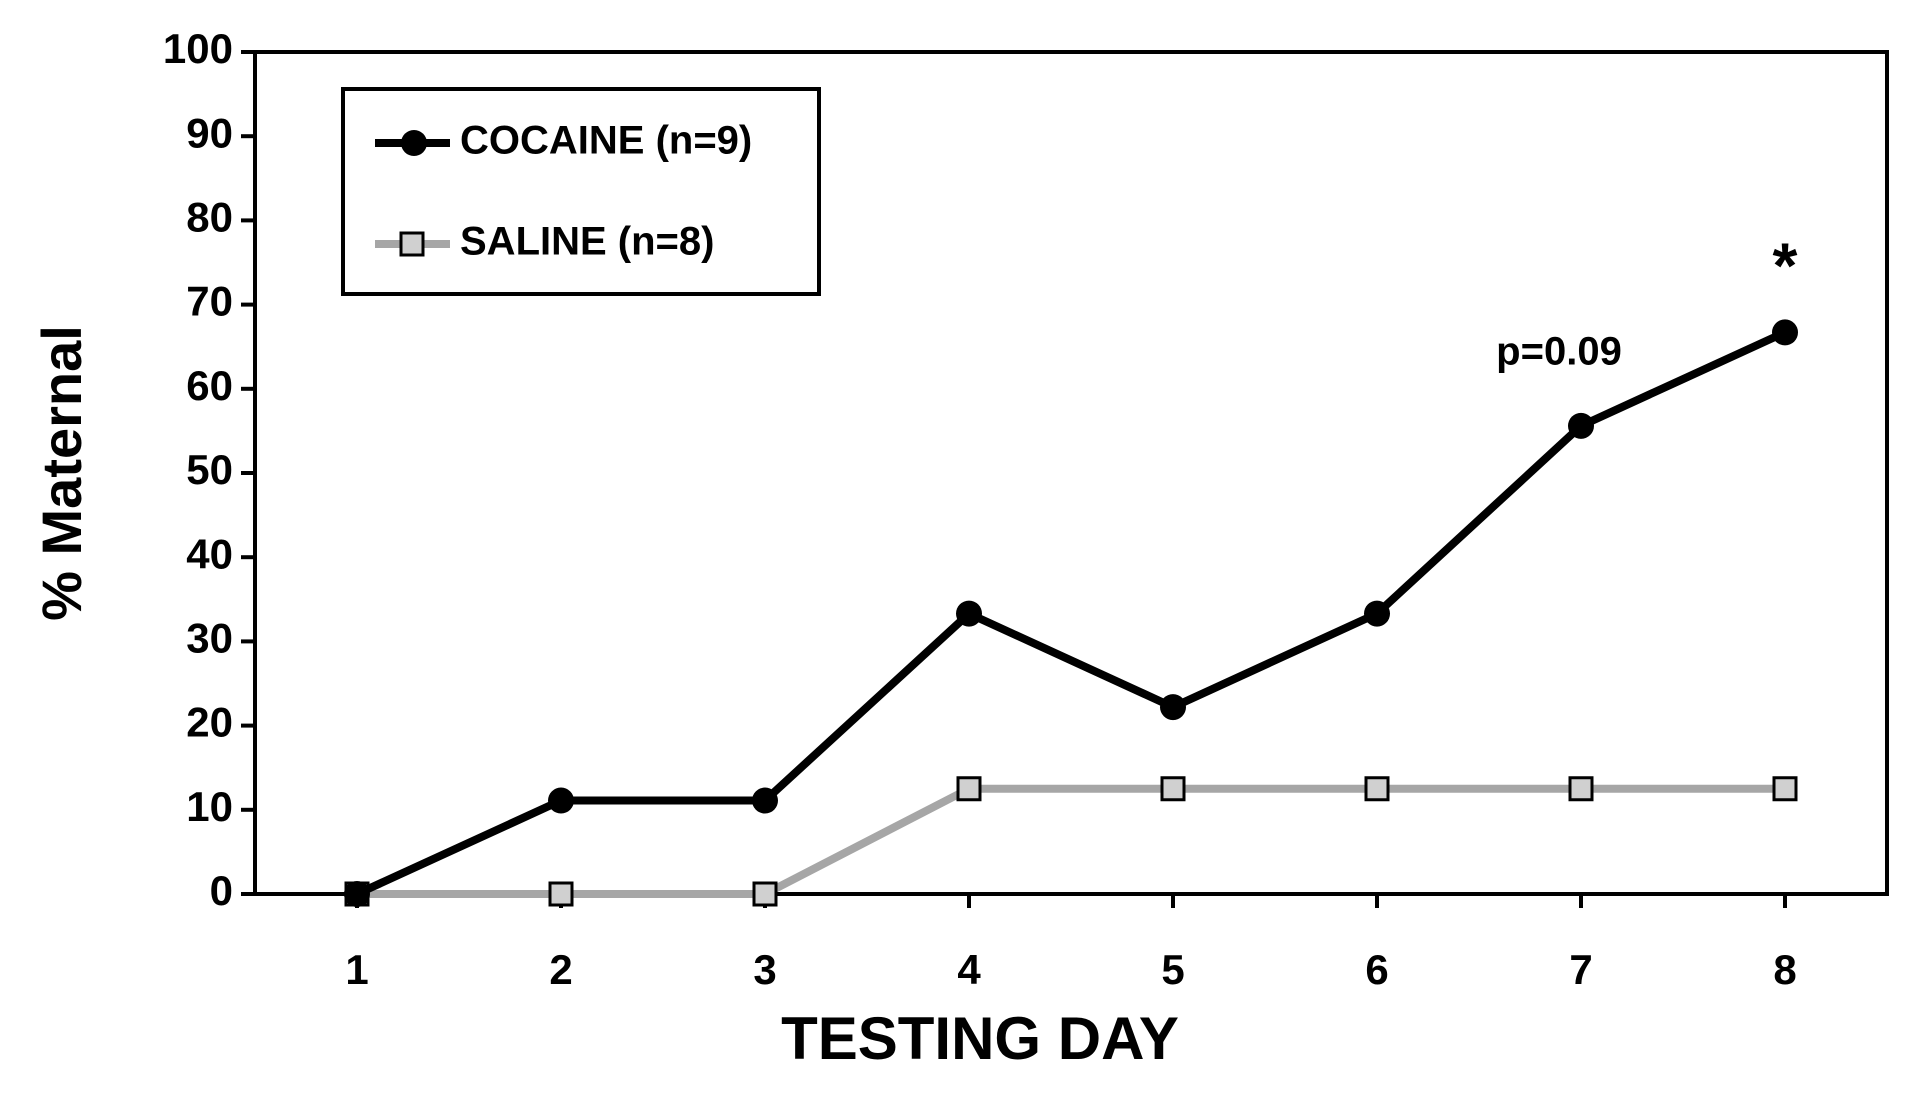  I want to click on y-tick-label: 20, so click(209, 722).